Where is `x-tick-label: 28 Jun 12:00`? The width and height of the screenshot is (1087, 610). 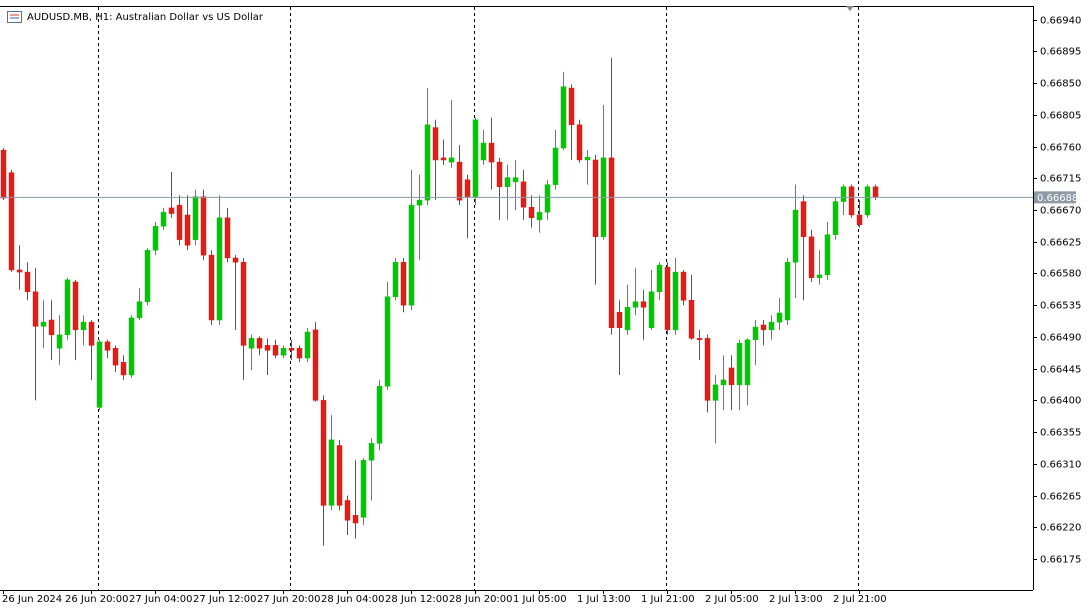 x-tick-label: 28 Jun 12:00 is located at coordinates (417, 599).